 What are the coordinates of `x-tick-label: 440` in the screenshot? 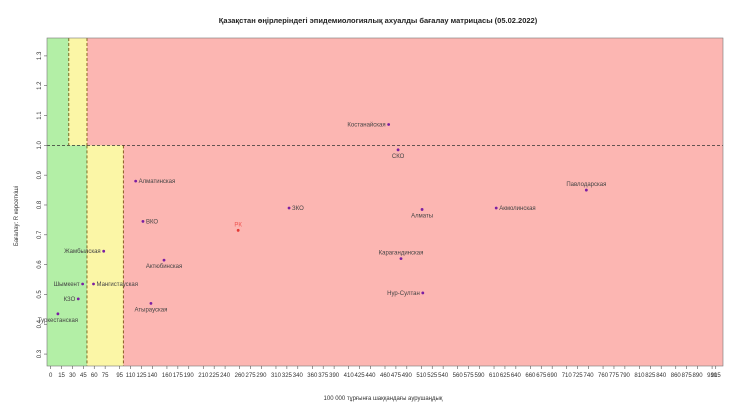 It's located at (370, 376).